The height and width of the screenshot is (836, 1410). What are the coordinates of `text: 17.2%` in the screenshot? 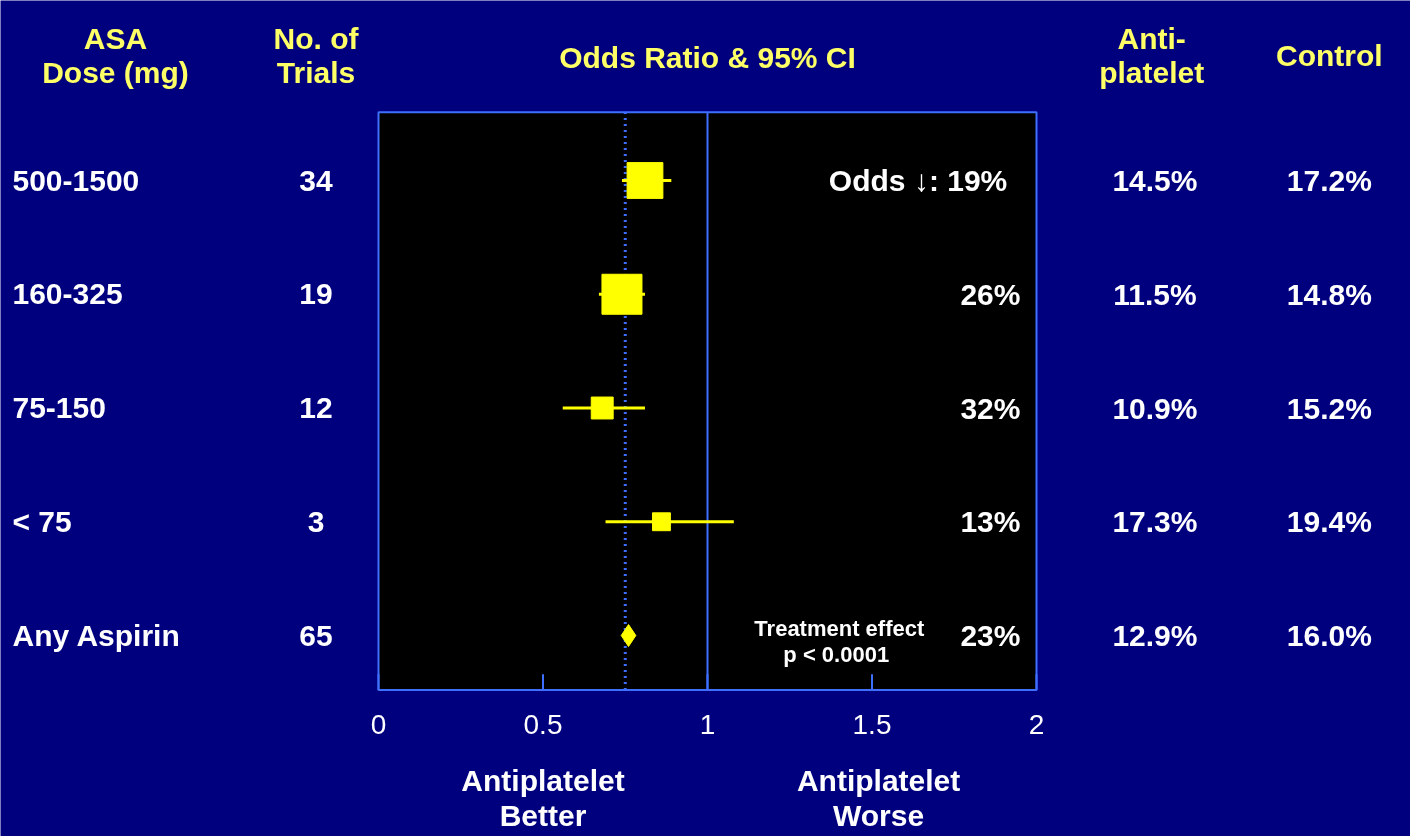 It's located at (1329, 180).